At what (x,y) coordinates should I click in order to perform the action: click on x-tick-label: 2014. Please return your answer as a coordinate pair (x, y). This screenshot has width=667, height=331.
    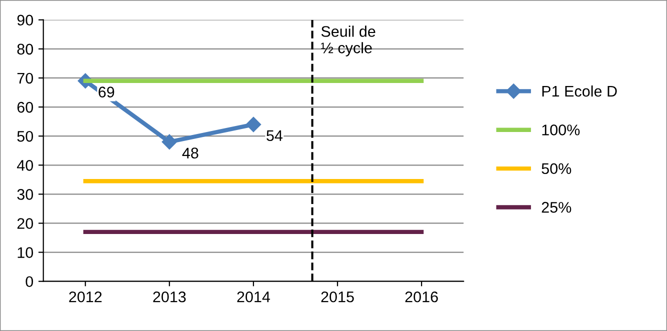
    Looking at the image, I should click on (253, 296).